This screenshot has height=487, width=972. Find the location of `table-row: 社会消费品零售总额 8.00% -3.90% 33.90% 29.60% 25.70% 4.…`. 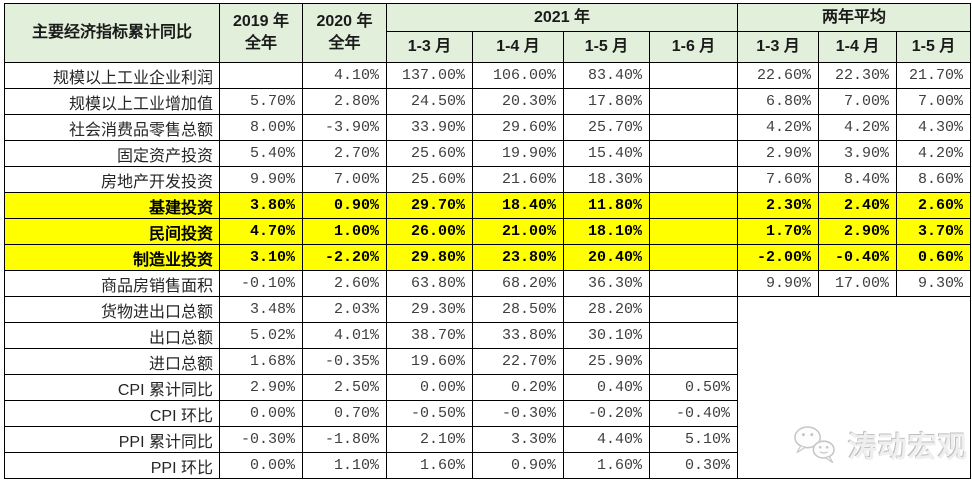

table-row: 社会消费品零售总额 8.00% -3.90% 33.90% 29.60% 25.70% 4.… is located at coordinates (488, 127).